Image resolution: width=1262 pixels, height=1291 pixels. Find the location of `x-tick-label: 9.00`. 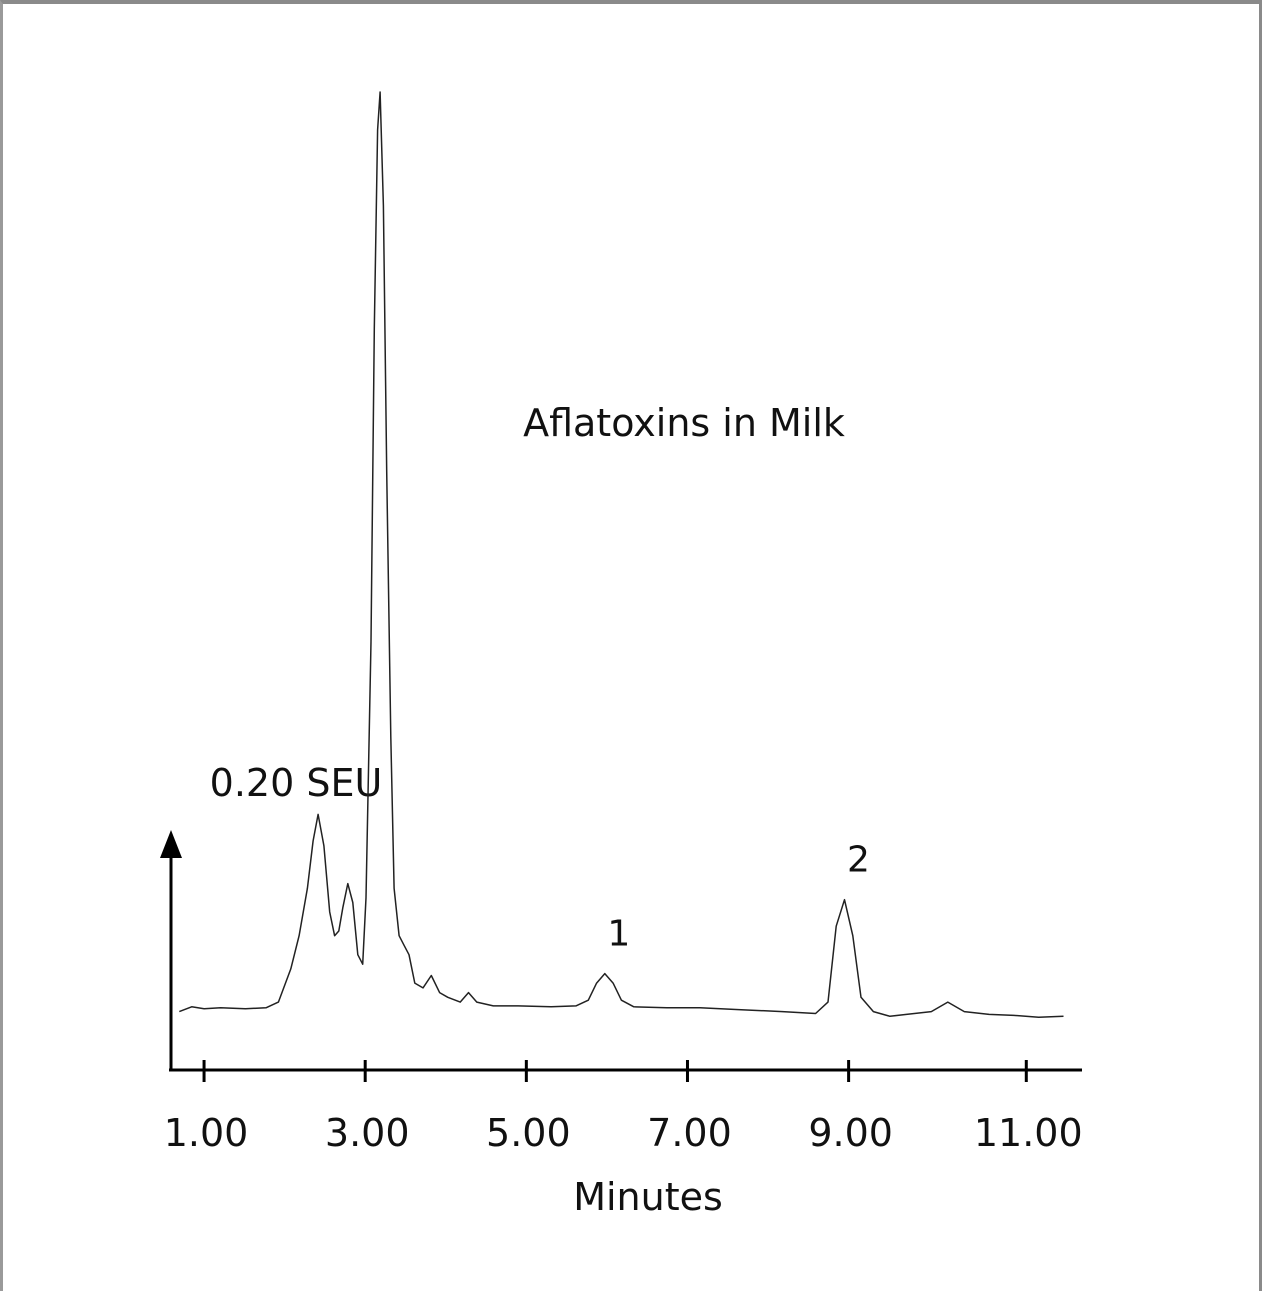

x-tick-label: 9.00 is located at coordinates (850, 1133).